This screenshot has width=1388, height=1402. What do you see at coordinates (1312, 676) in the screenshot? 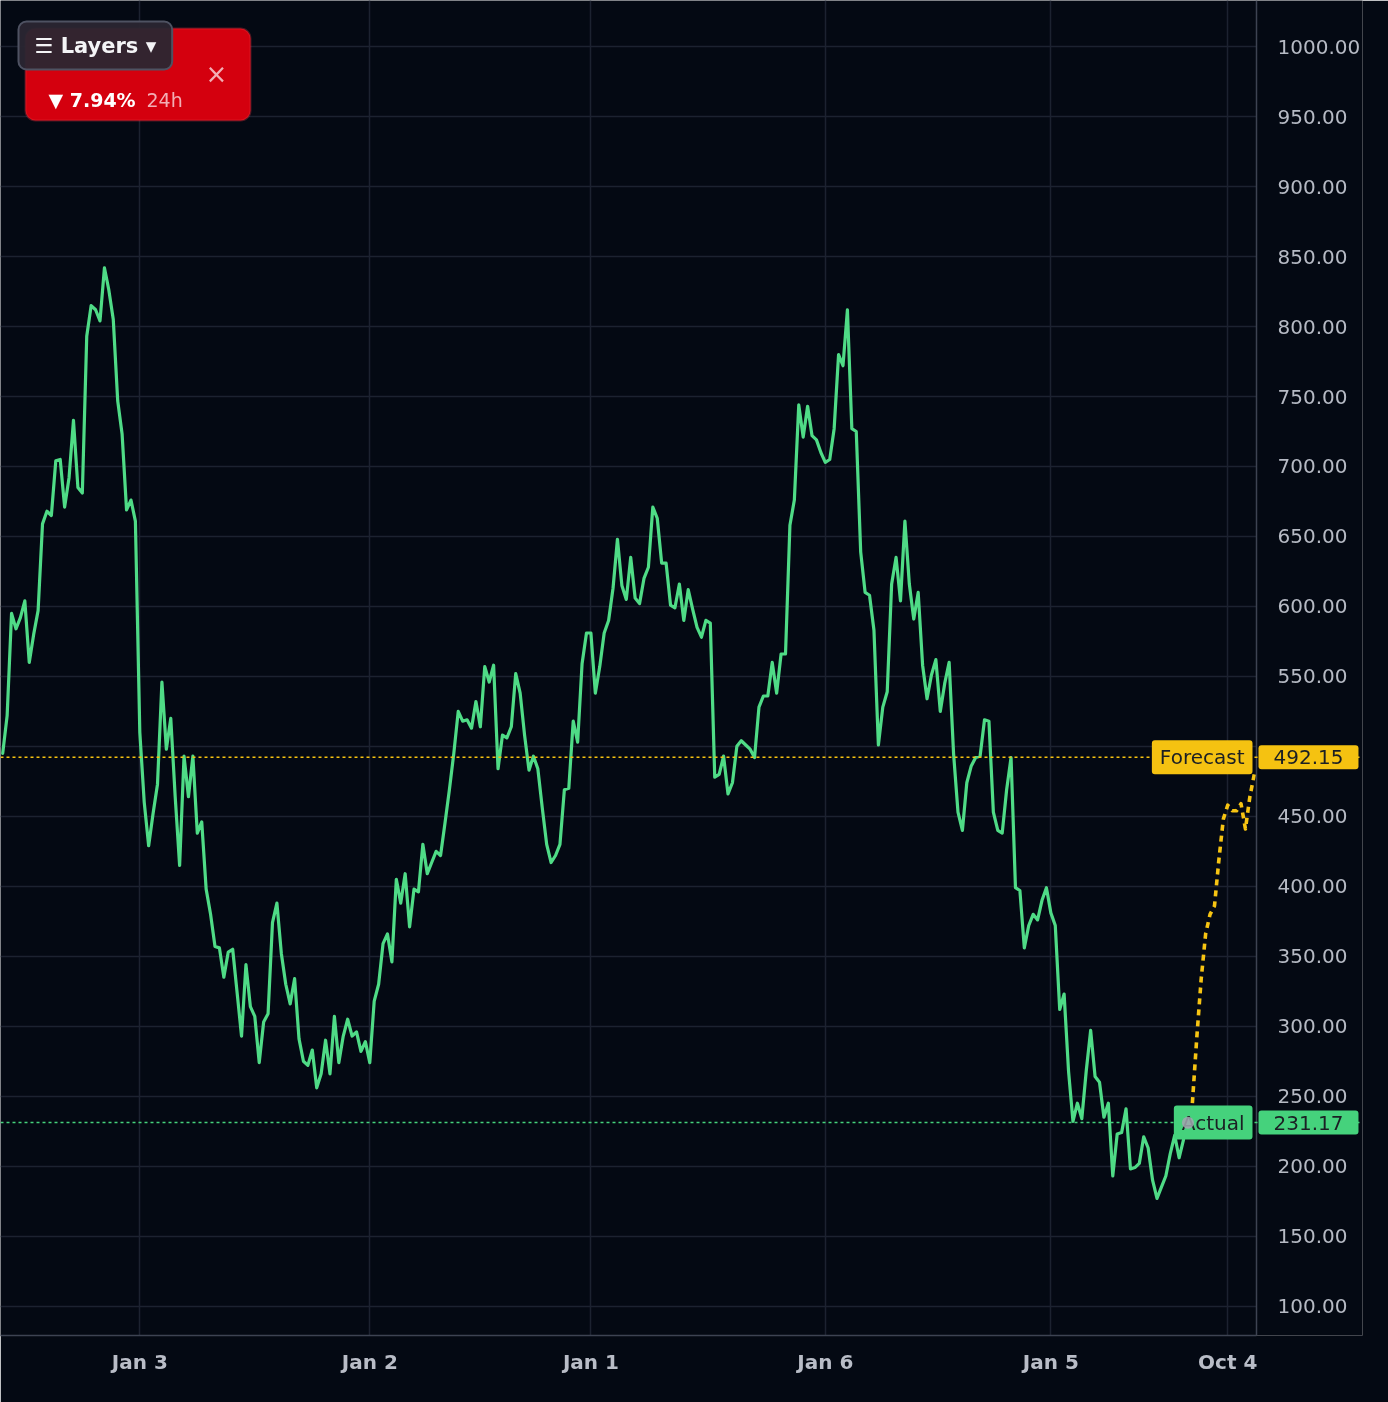
I see `y-tick-label: 550.00` at bounding box center [1312, 676].